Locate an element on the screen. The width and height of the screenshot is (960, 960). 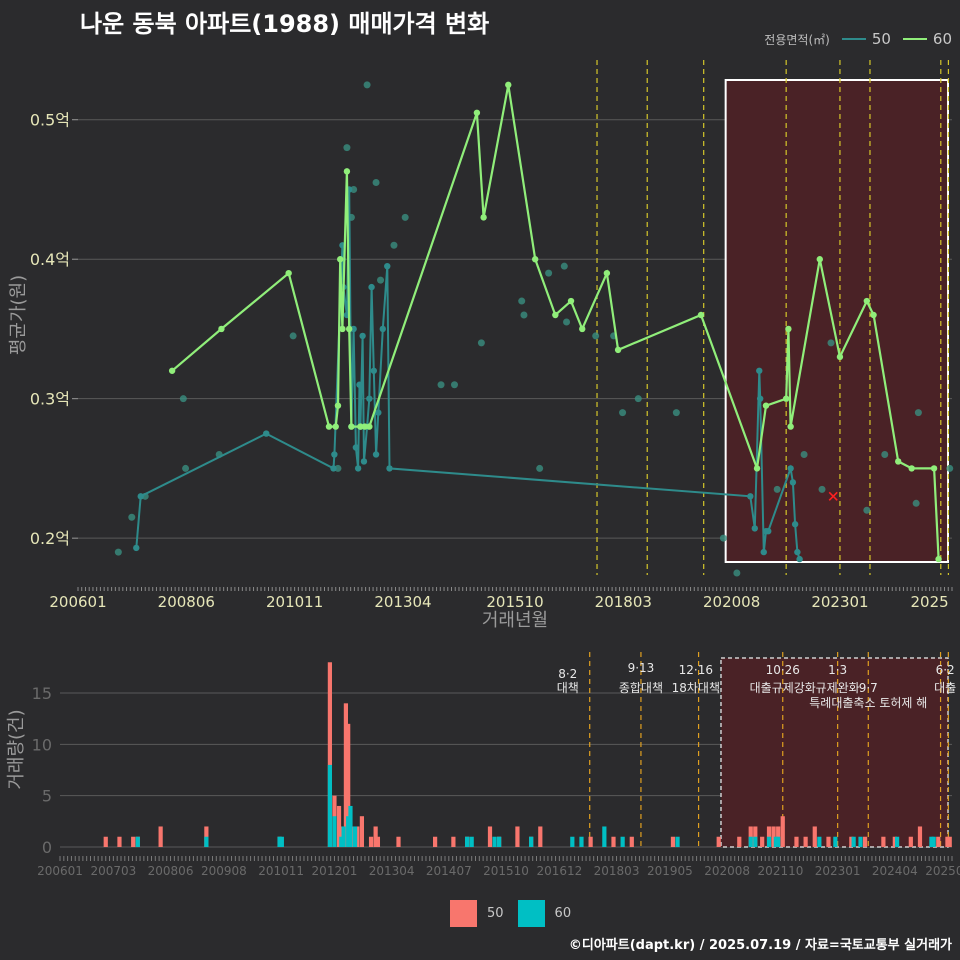
policy-date: 8·2 is located at coordinates (567, 674).